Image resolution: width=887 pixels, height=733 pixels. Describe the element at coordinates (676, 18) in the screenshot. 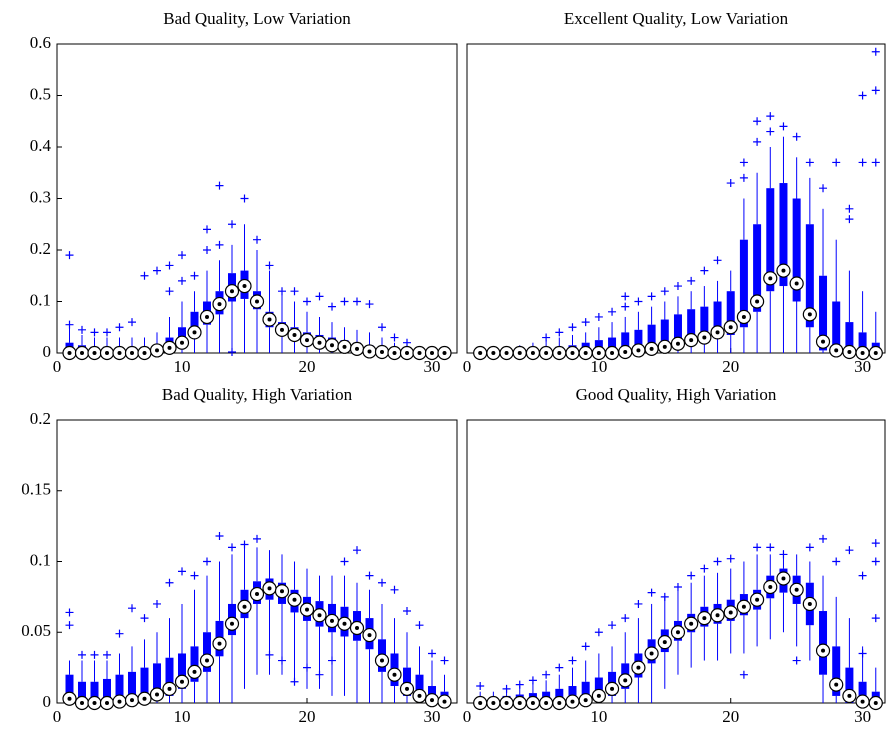

I see `panel-title: Excellent Quality, Low Variation` at that location.